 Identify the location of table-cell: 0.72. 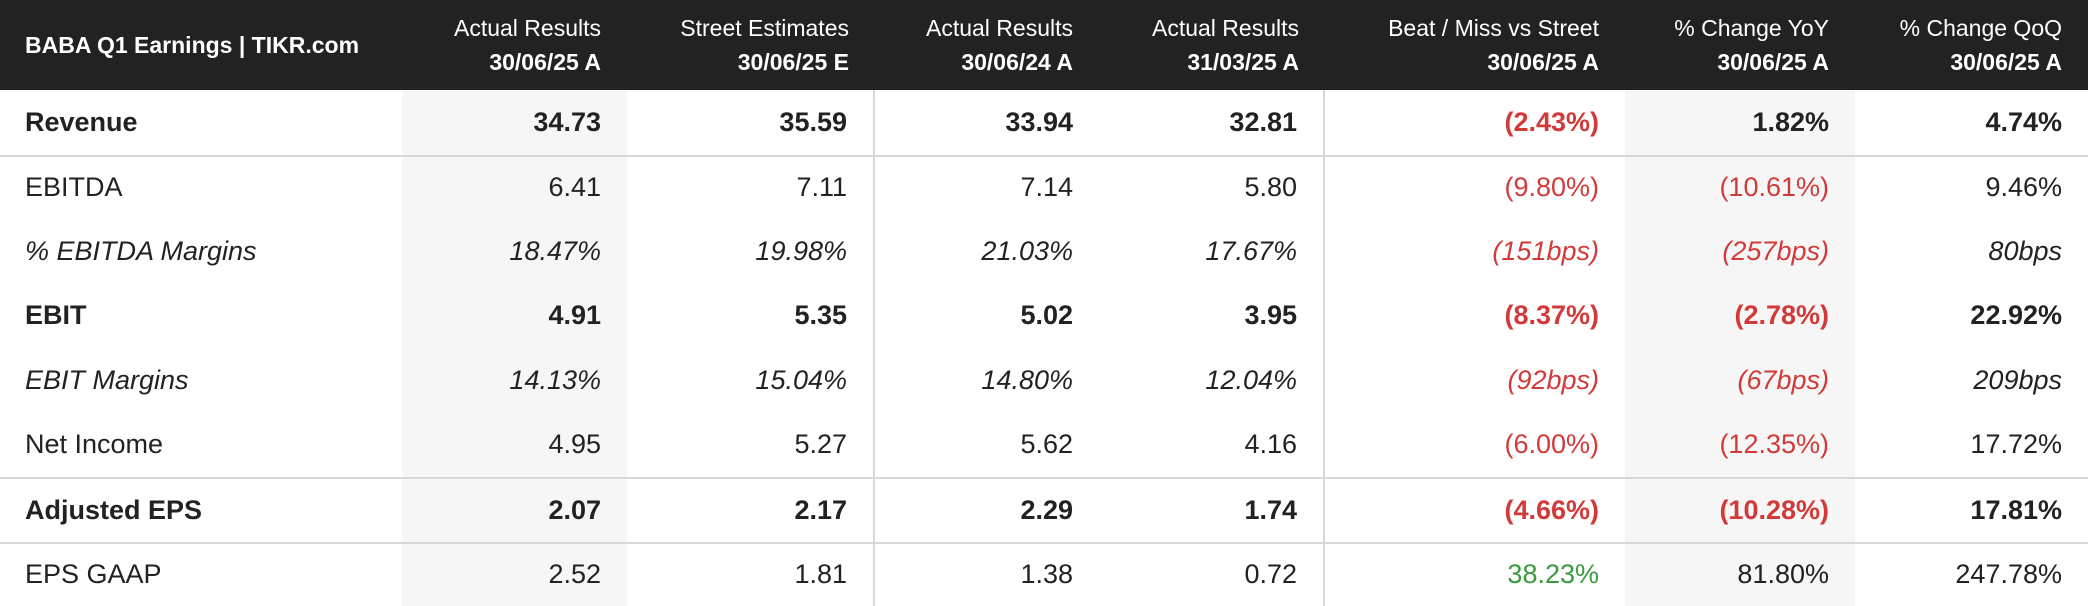
(1212, 573).